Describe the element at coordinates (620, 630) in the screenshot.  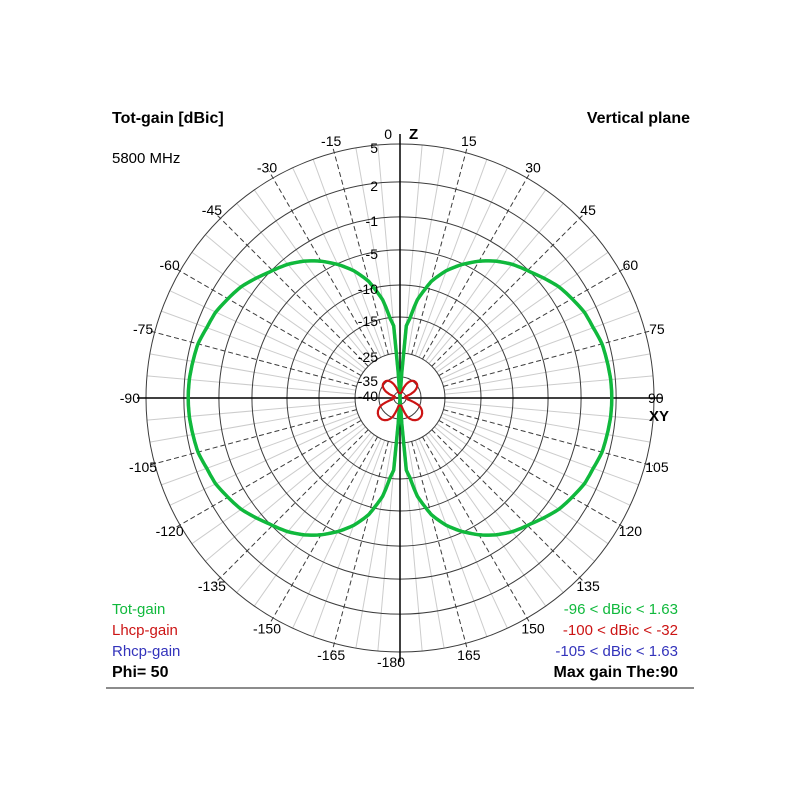
I see `lhcp-gain-range: -100 < dBic < -32` at that location.